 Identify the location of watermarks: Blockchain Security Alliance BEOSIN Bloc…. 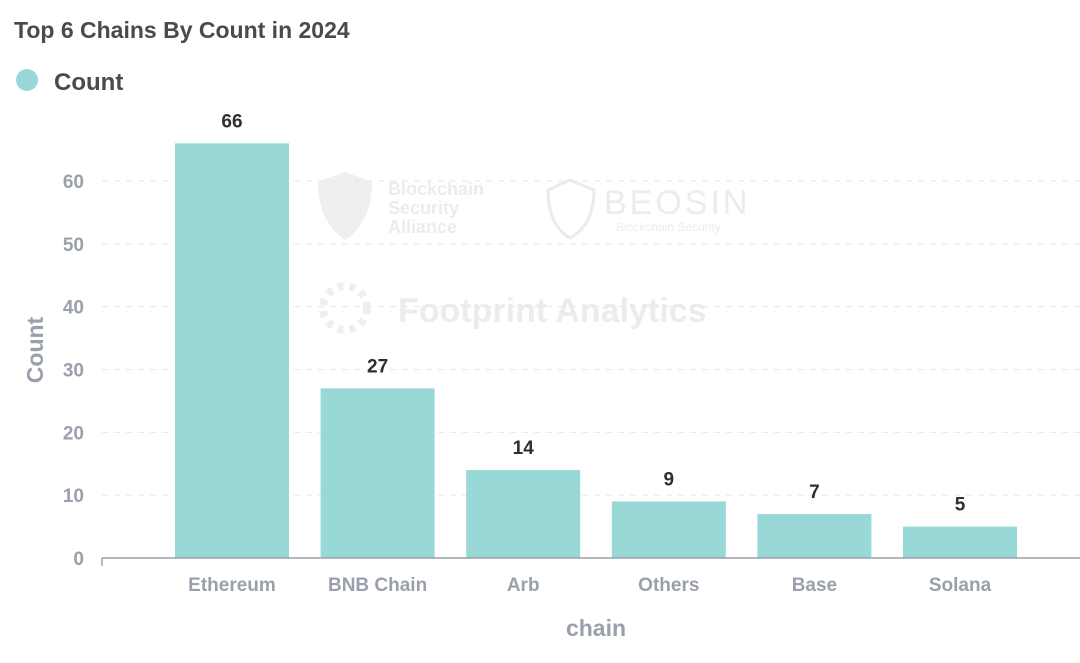
(534, 253).